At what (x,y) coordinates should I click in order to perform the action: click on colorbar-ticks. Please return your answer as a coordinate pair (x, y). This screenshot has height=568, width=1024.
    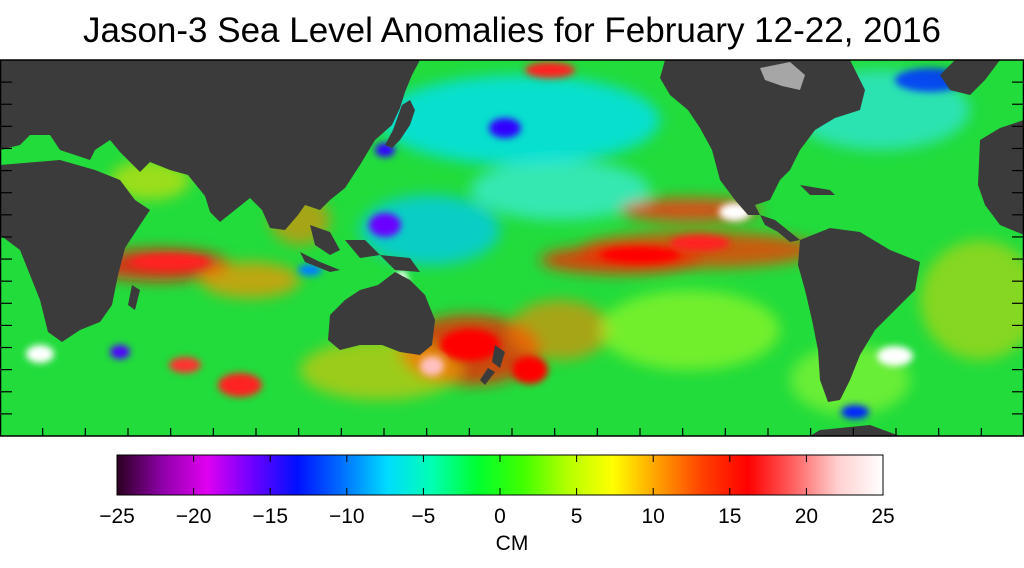
    Looking at the image, I should click on (500, 475).